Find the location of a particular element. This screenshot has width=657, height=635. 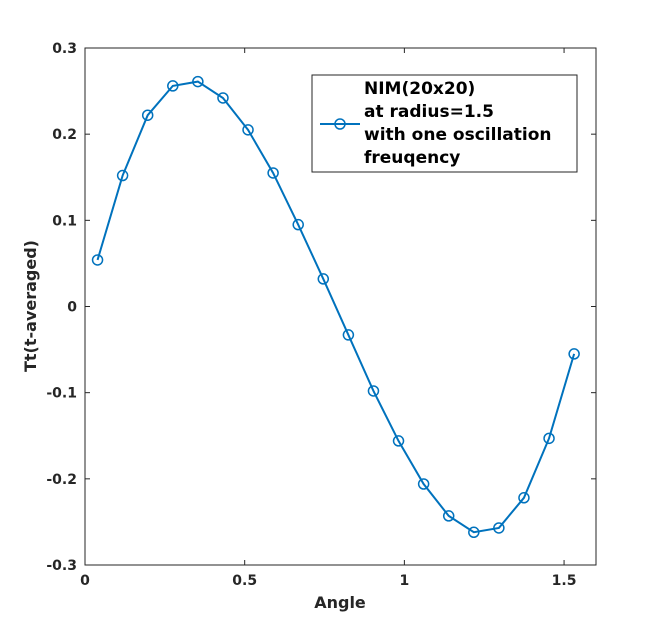

x-tick-label: 1.5 is located at coordinates (564, 581).